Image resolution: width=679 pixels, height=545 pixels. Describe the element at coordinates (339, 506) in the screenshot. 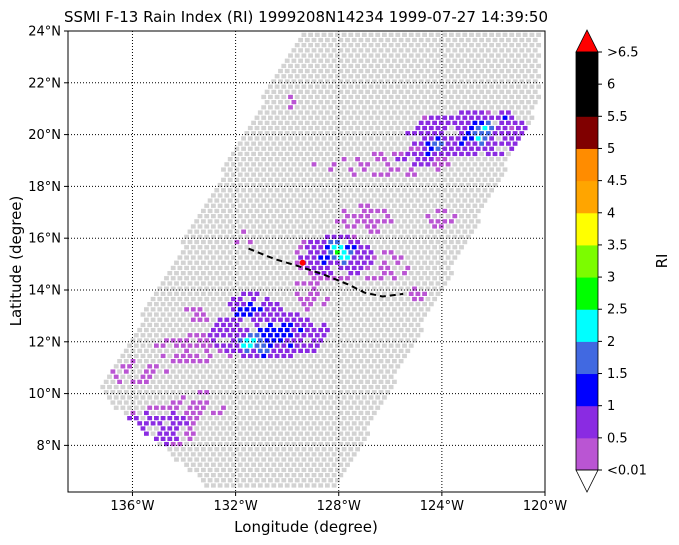

I see `x-tick-label: 128°W` at that location.